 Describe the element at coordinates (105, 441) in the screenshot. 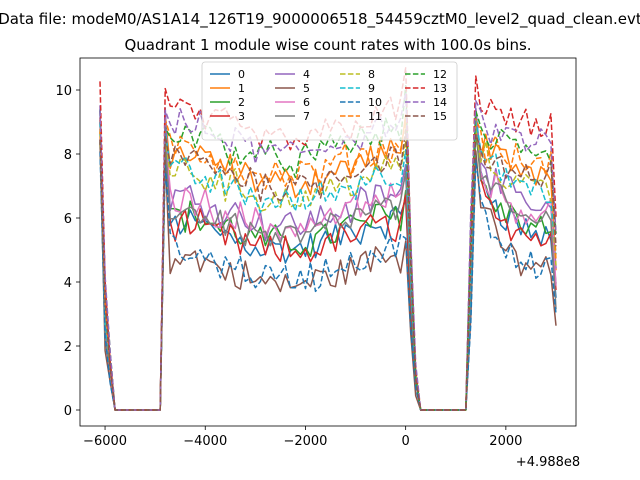

I see `x-tick-label: −6000` at that location.